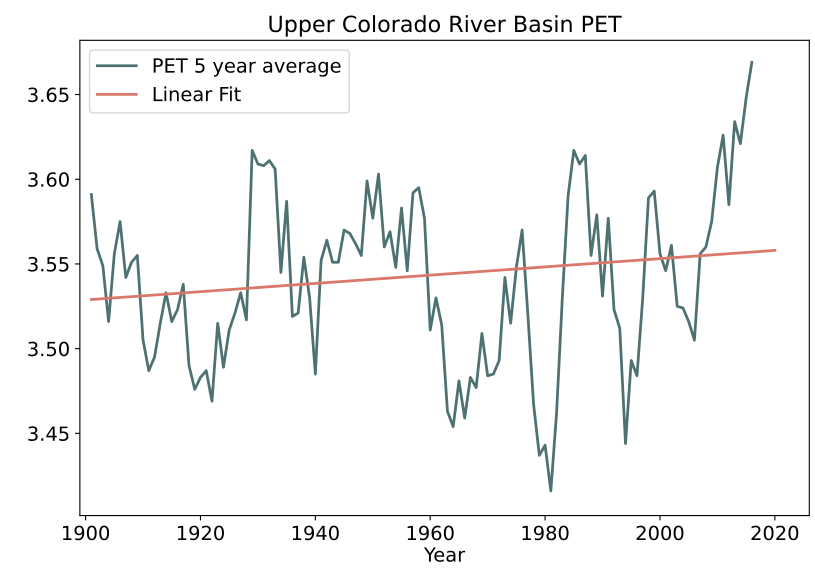  Describe the element at coordinates (48, 434) in the screenshot. I see `y-tick-label: 3.45` at that location.